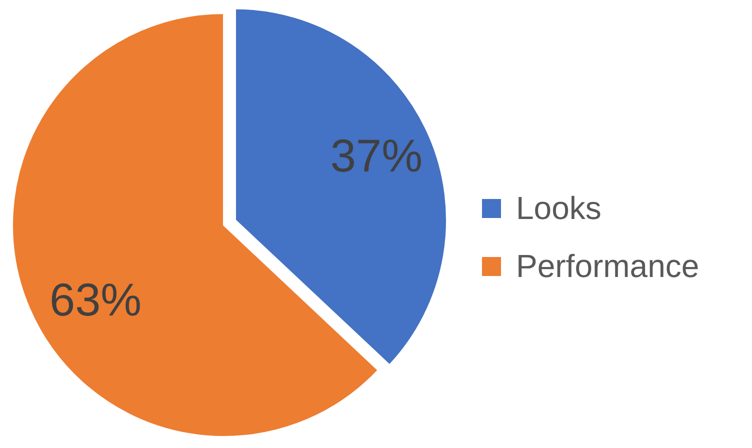 The image size is (752, 448). What do you see at coordinates (95, 300) in the screenshot?
I see `data-label: 63%` at bounding box center [95, 300].